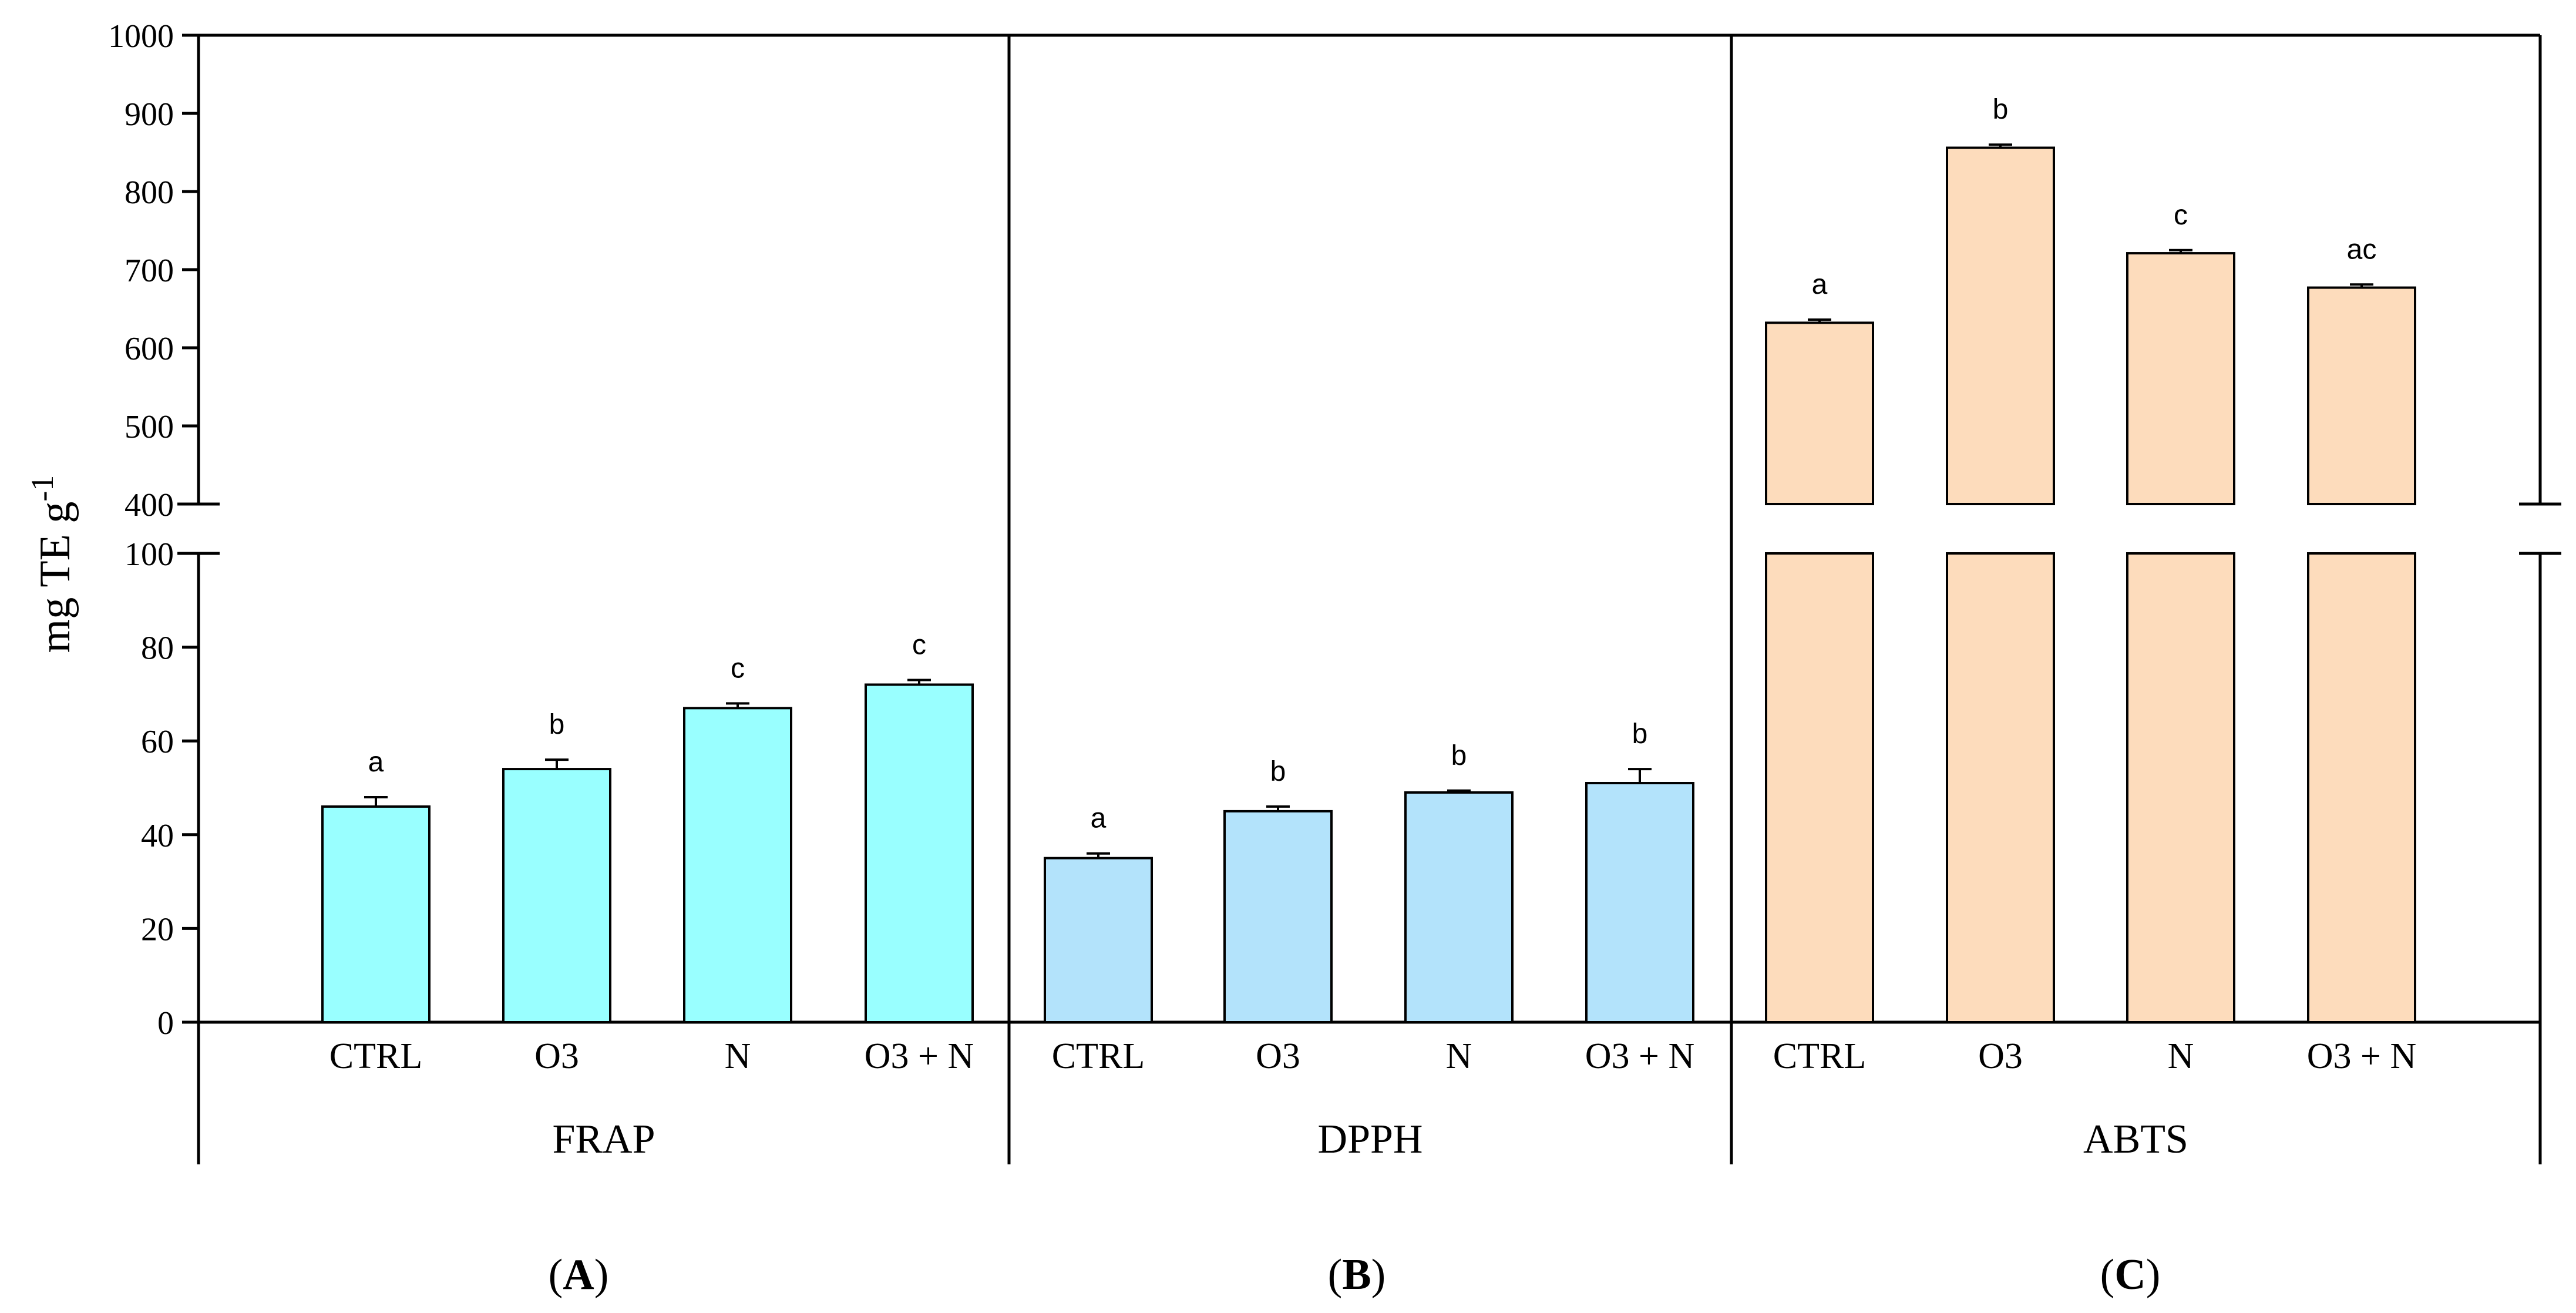 Image resolution: width=2576 pixels, height=1313 pixels. Describe the element at coordinates (149, 193) in the screenshot. I see `y-tick-label: 800` at that location.